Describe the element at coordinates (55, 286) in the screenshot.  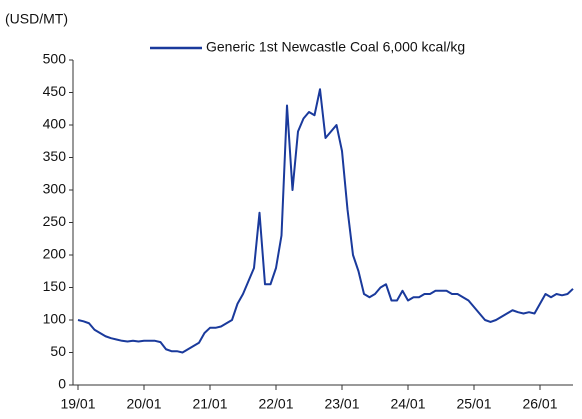
I see `y-tick-label: 150` at that location.